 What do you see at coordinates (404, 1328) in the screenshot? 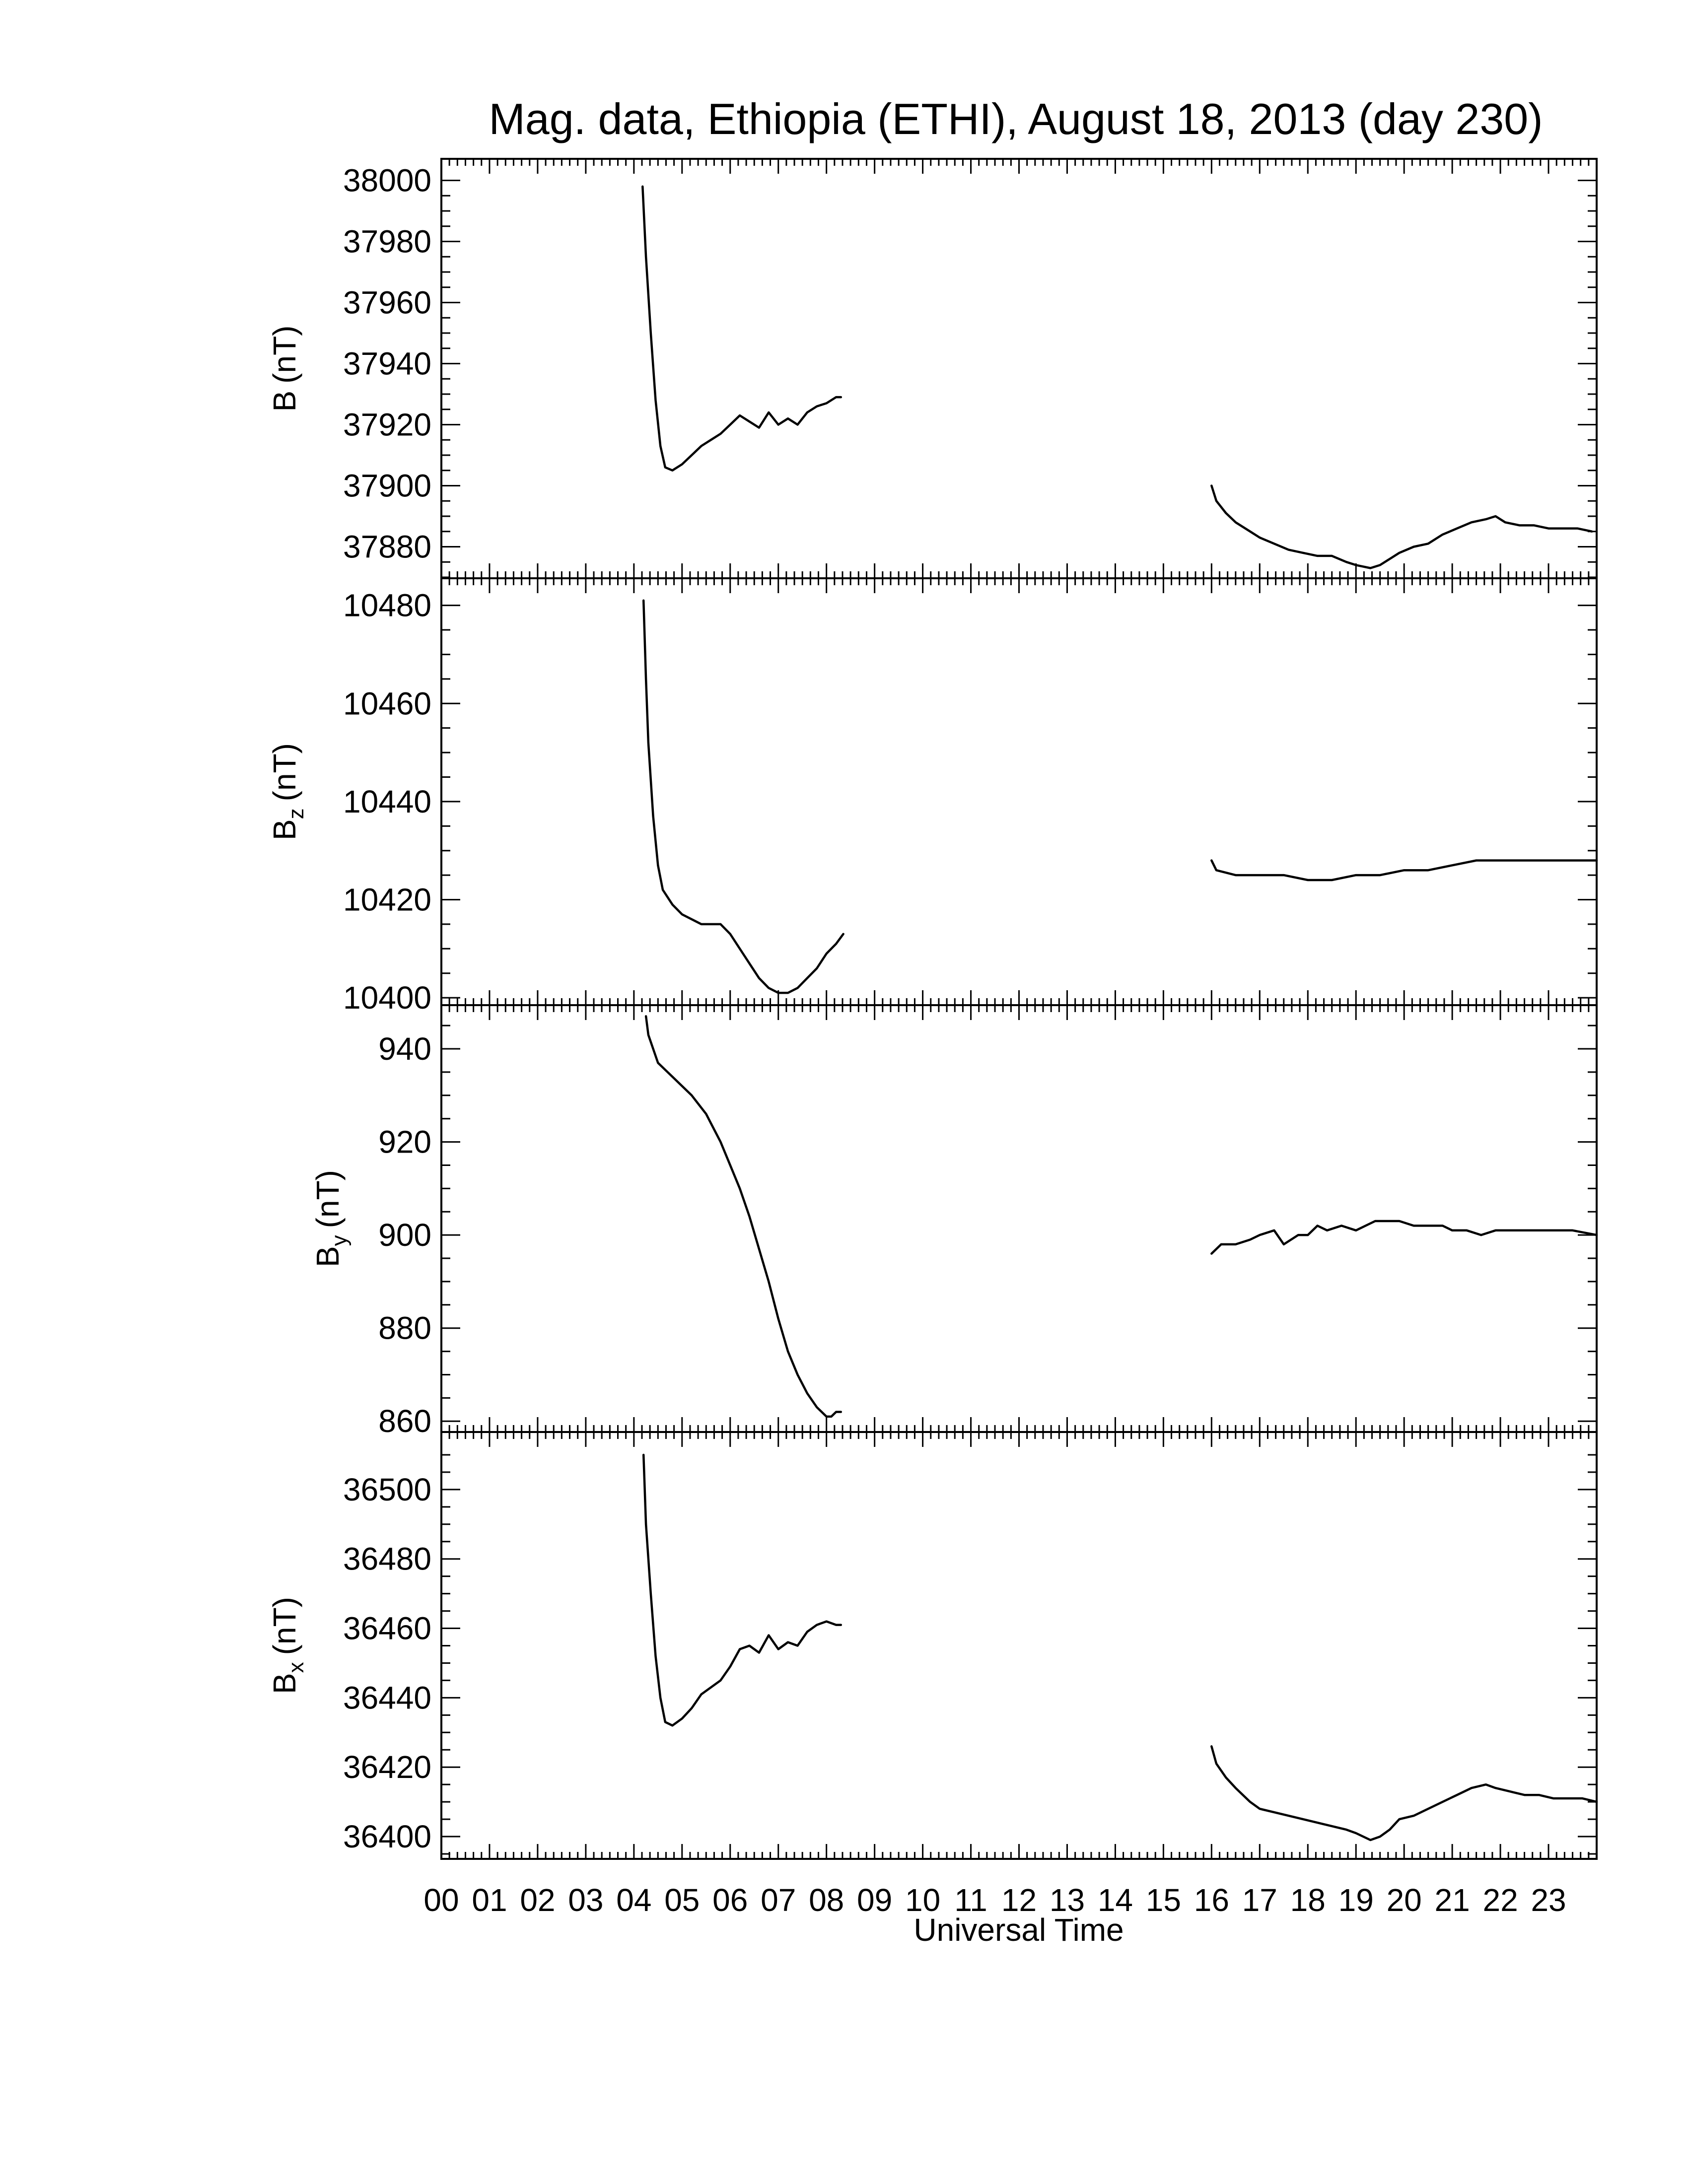
I see `y-tick-label: 880` at bounding box center [404, 1328].